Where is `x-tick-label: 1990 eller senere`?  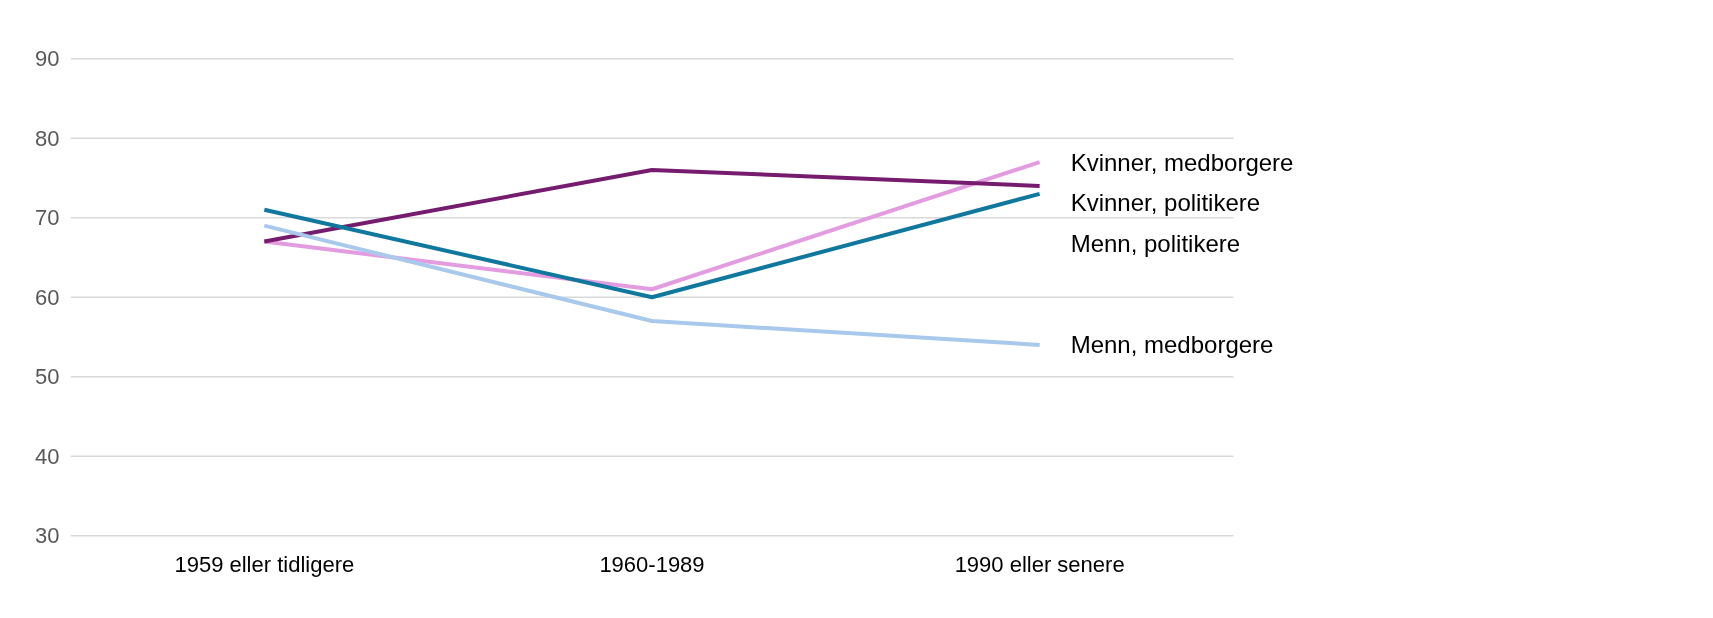 x-tick-label: 1990 eller senere is located at coordinates (1039, 564).